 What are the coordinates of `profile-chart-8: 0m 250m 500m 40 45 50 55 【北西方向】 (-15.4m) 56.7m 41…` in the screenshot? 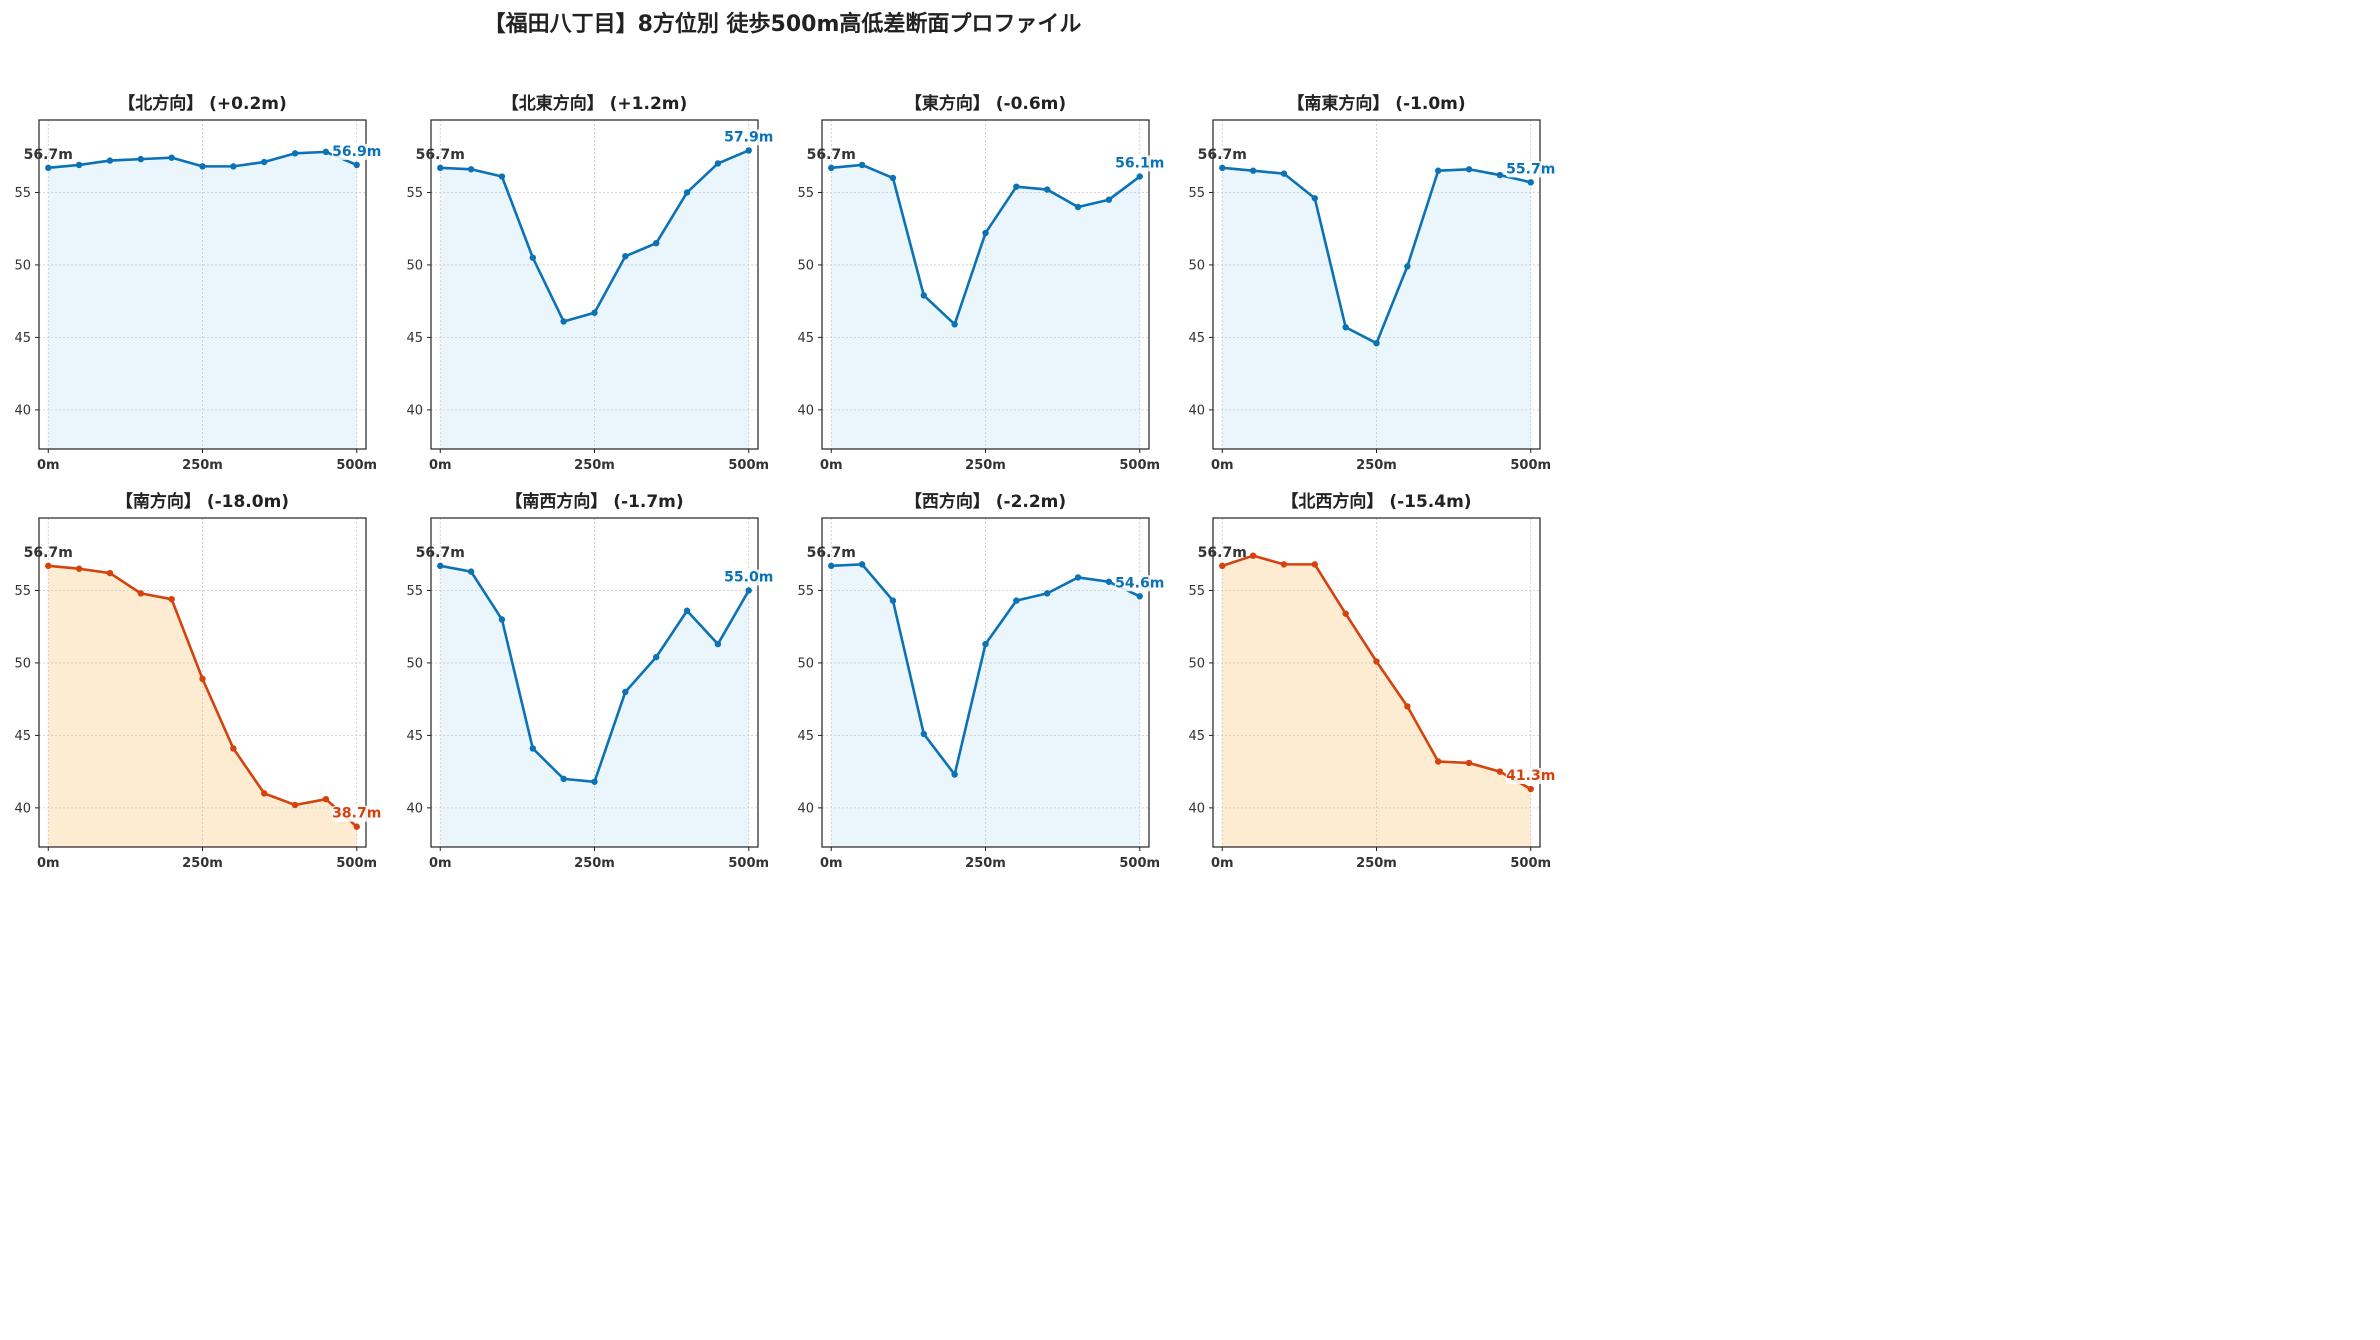 It's located at (1372, 681).